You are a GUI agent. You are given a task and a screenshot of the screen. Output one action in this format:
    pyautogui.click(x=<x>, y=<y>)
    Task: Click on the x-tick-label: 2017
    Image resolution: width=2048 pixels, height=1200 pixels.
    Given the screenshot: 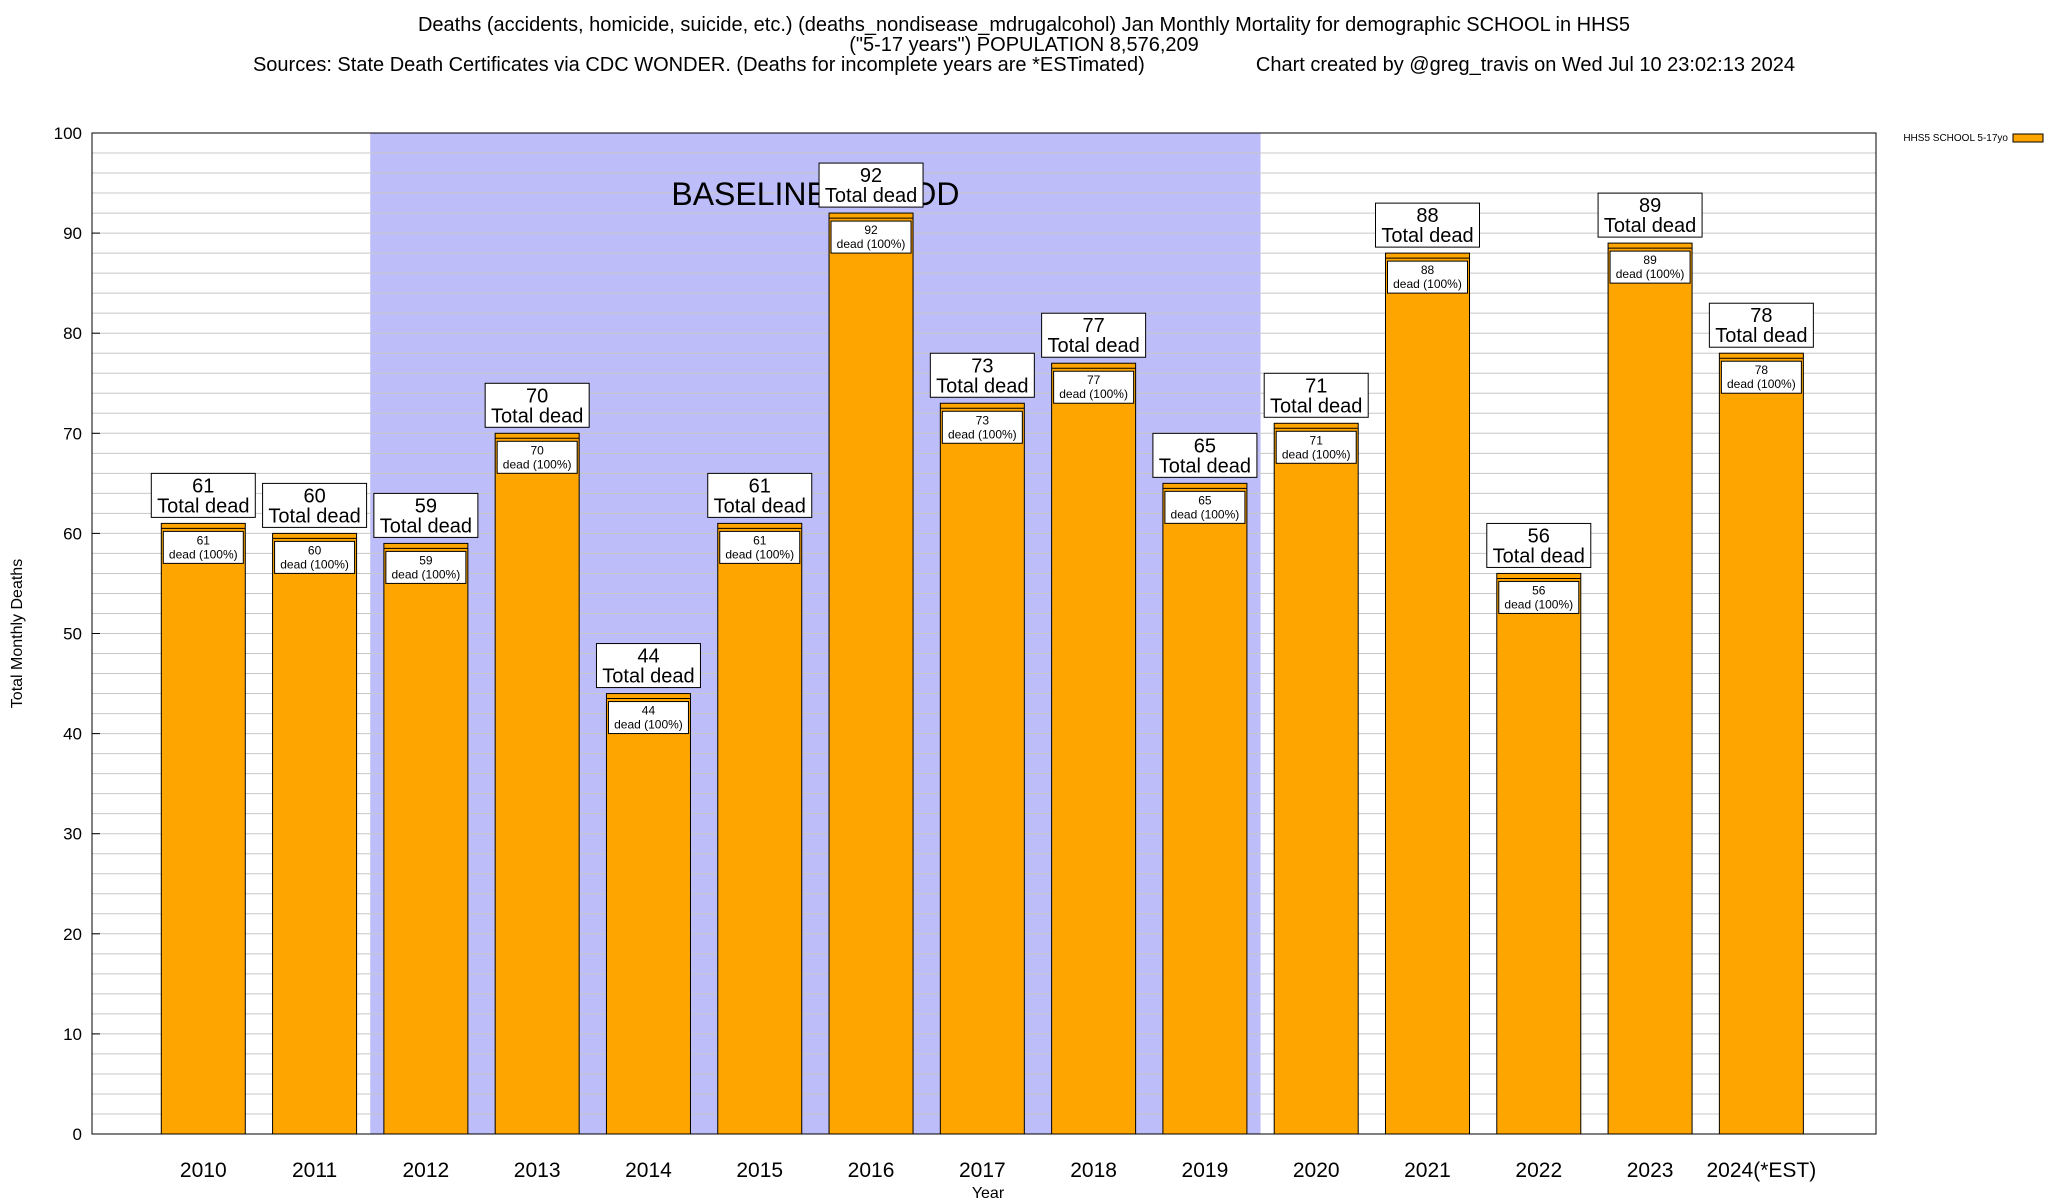 What is the action you would take?
    pyautogui.click(x=982, y=1170)
    